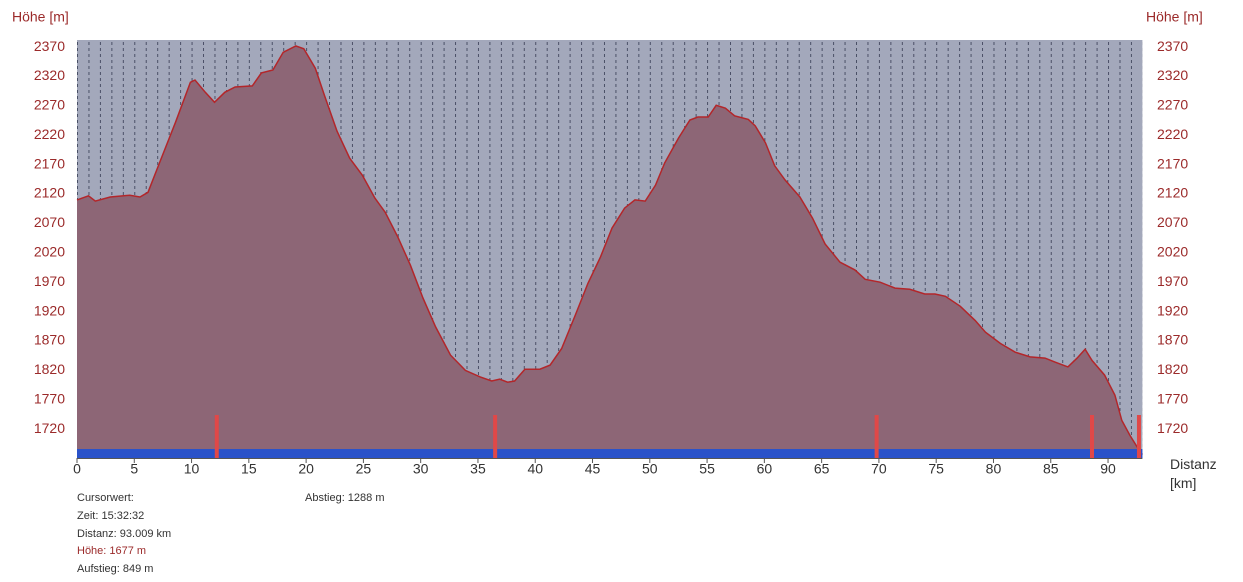  Describe the element at coordinates (1172, 46) in the screenshot. I see `y2-tick-label: 2370` at that location.